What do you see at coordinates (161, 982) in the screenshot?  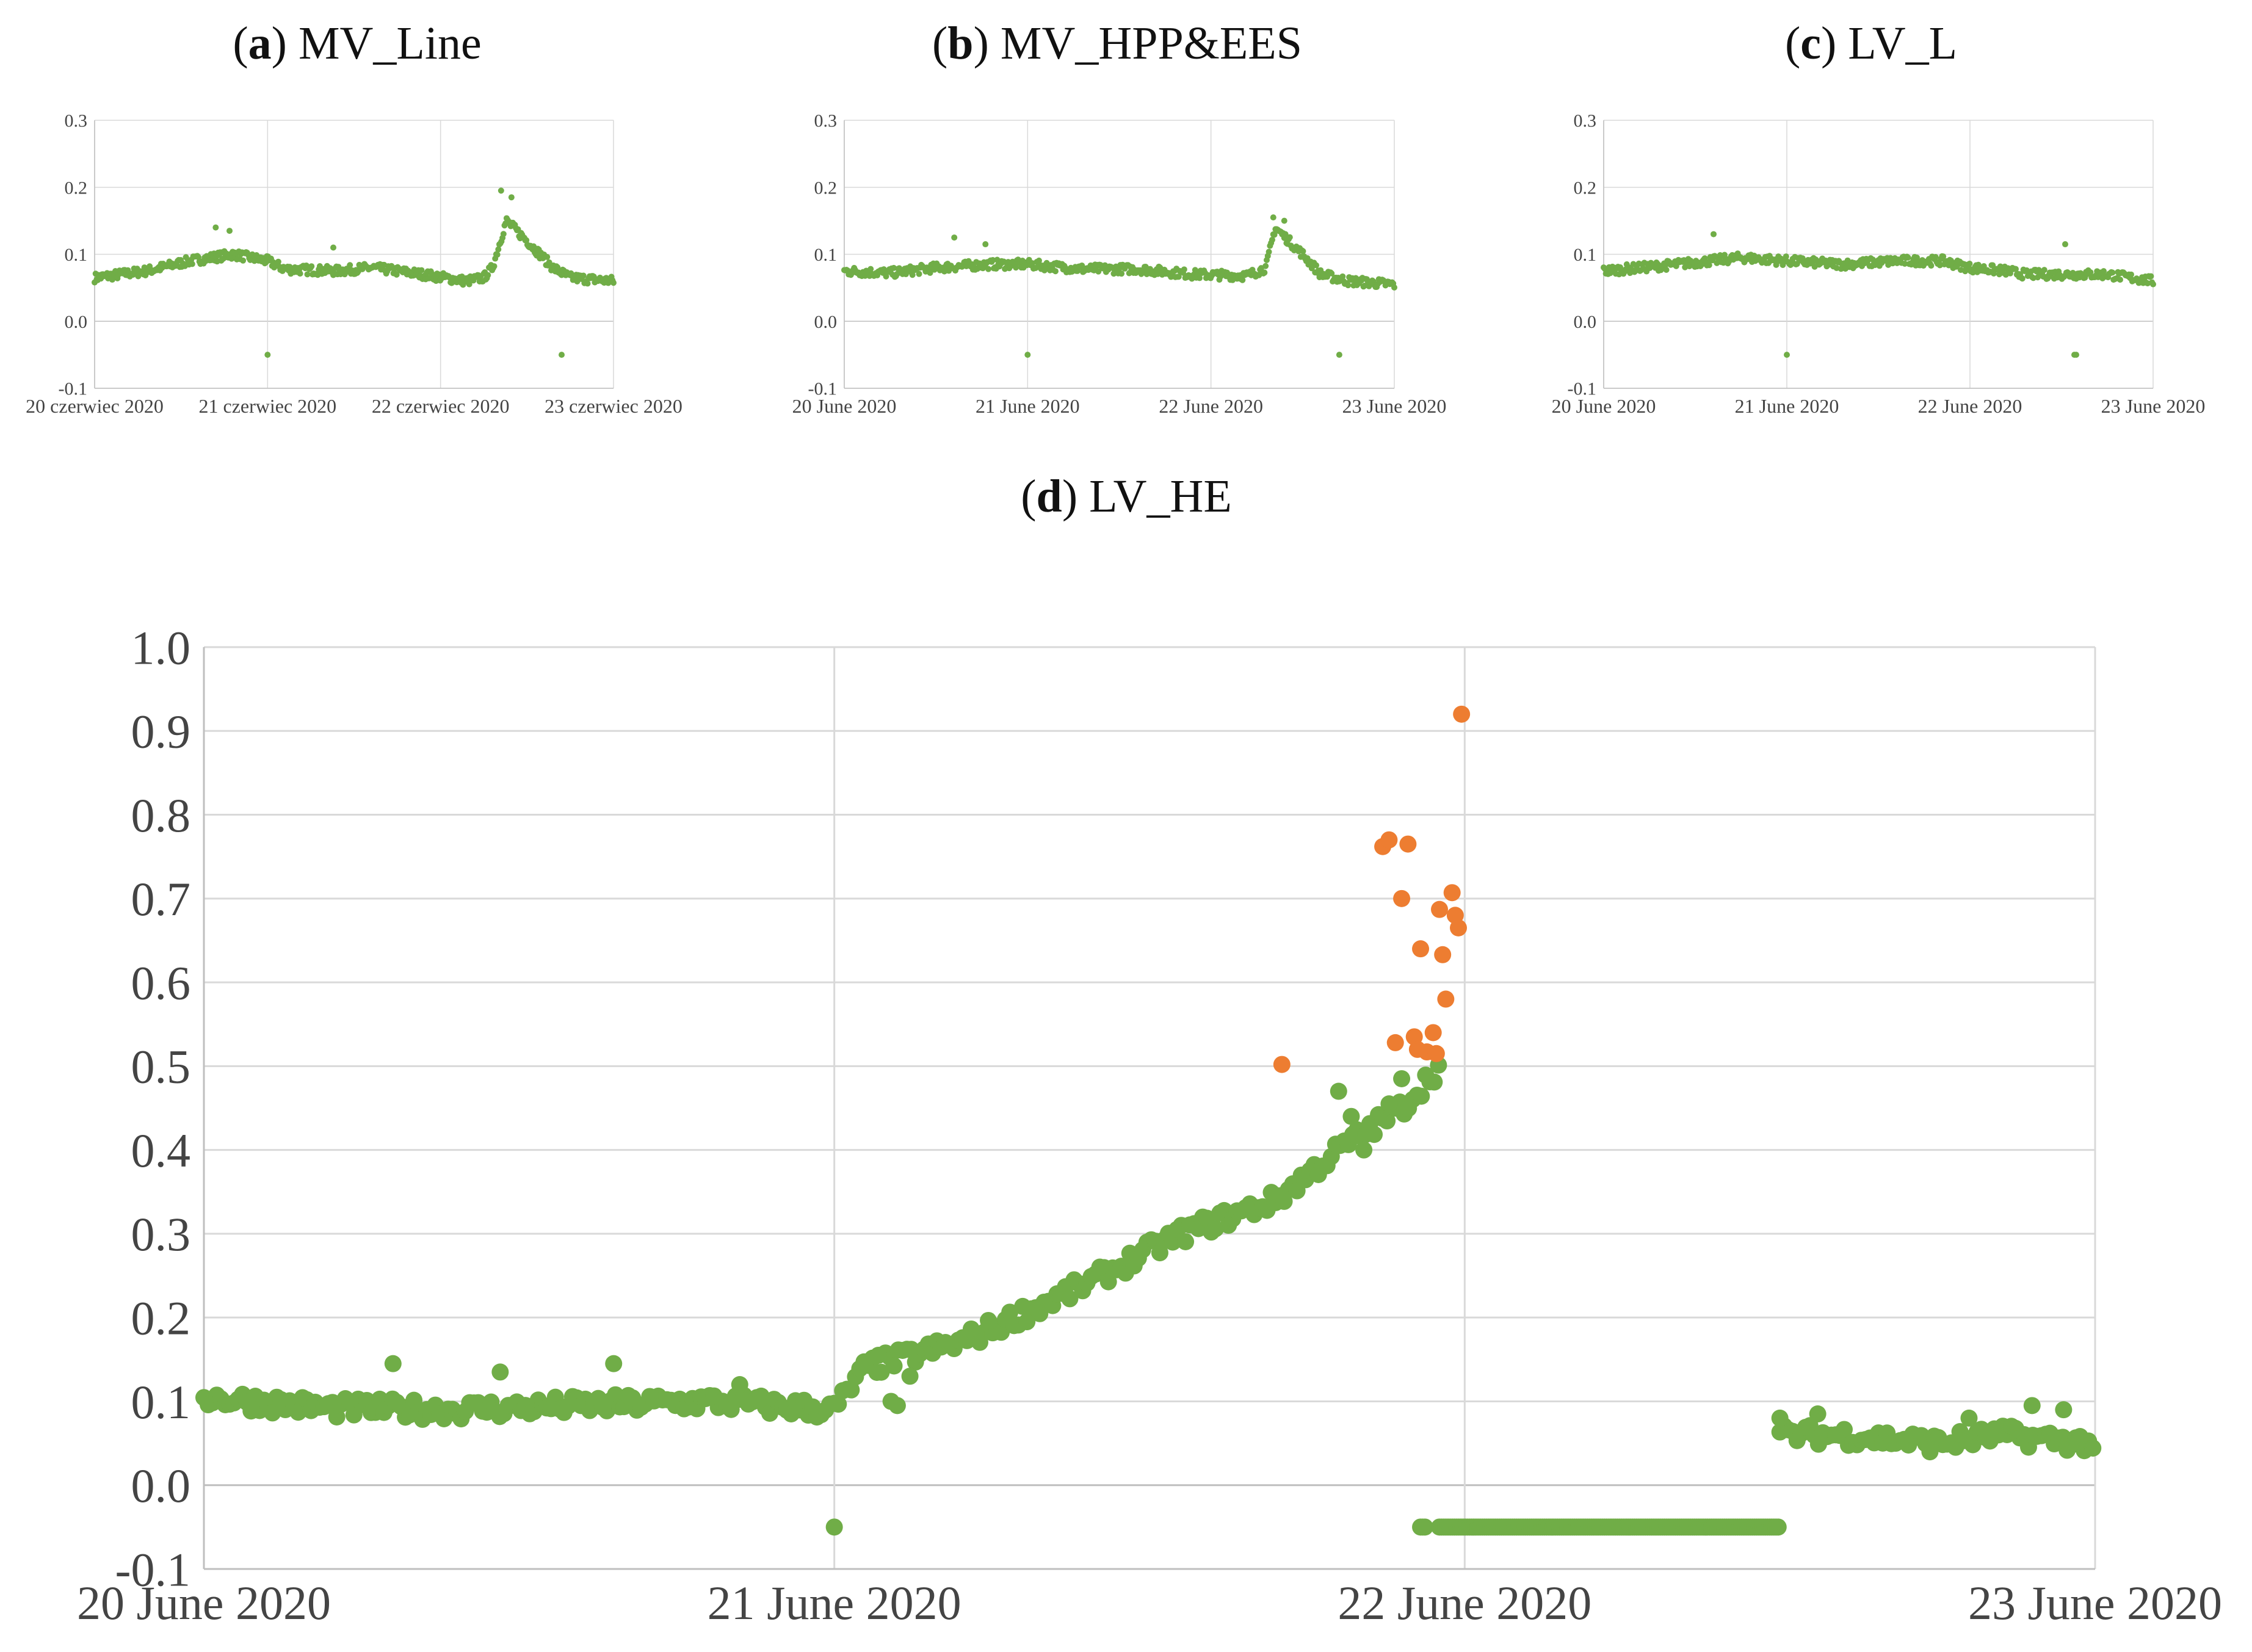 I see `y-tick-label: 0.6` at bounding box center [161, 982].